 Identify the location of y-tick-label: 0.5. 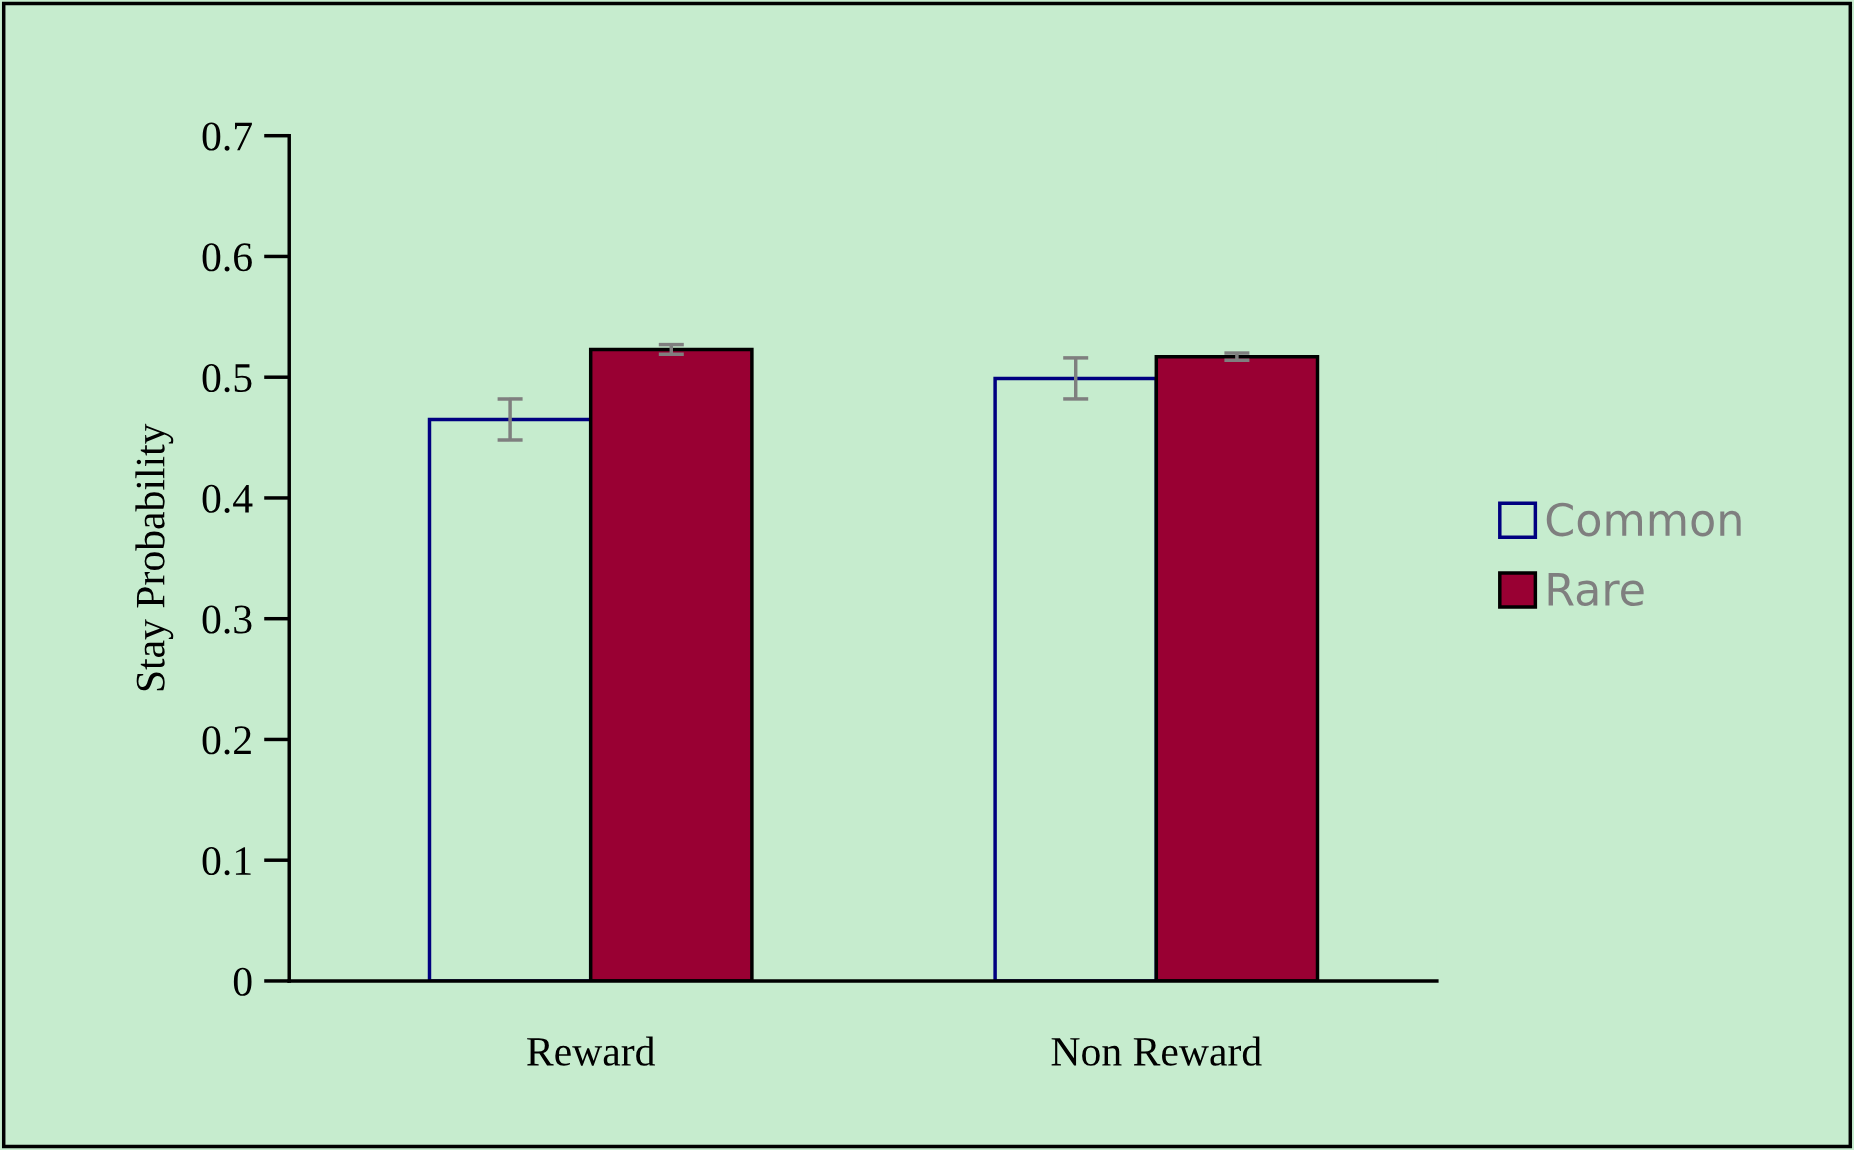
(227, 378).